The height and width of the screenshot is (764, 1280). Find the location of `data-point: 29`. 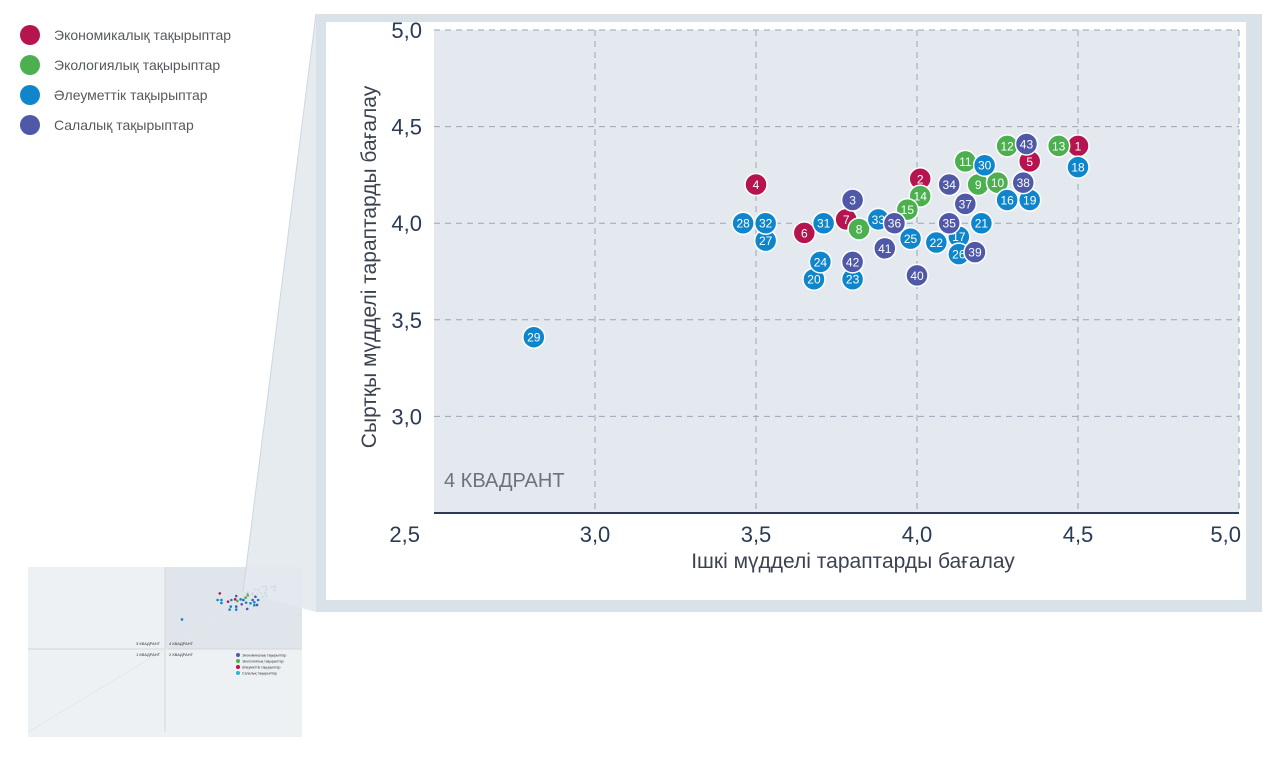

data-point: 29 is located at coordinates (534, 337).